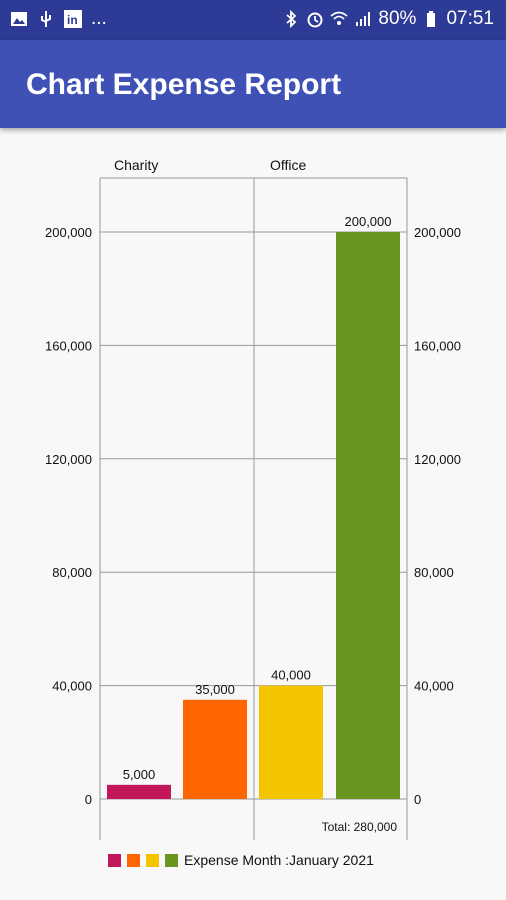 The height and width of the screenshot is (900, 506). Describe the element at coordinates (72, 572) in the screenshot. I see `y-tick-label-left: 80,000` at that location.